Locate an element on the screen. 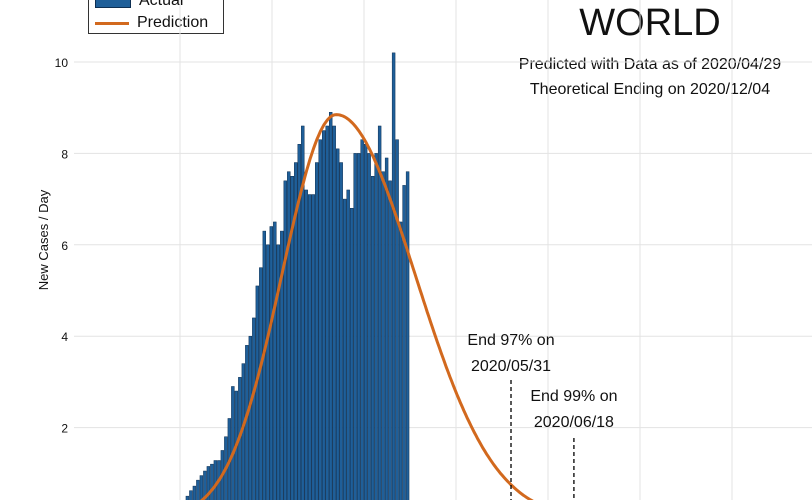  y-tick-label: 8 is located at coordinates (64, 154).